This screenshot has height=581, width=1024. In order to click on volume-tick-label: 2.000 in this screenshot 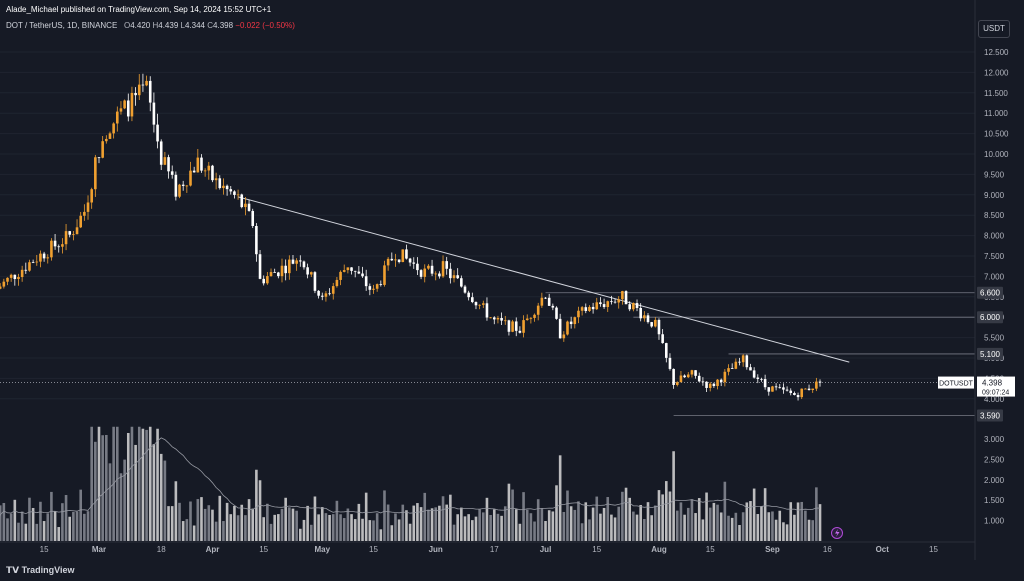, I will do `click(994, 480)`.